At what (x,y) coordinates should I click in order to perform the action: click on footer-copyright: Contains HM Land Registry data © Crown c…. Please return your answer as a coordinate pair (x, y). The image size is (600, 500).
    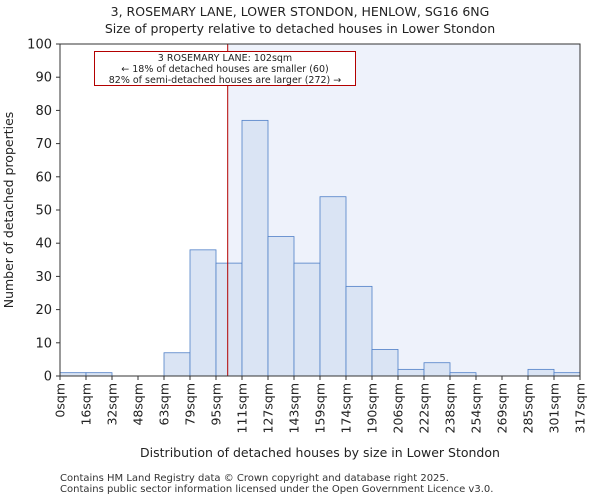
    Looking at the image, I should click on (254, 478).